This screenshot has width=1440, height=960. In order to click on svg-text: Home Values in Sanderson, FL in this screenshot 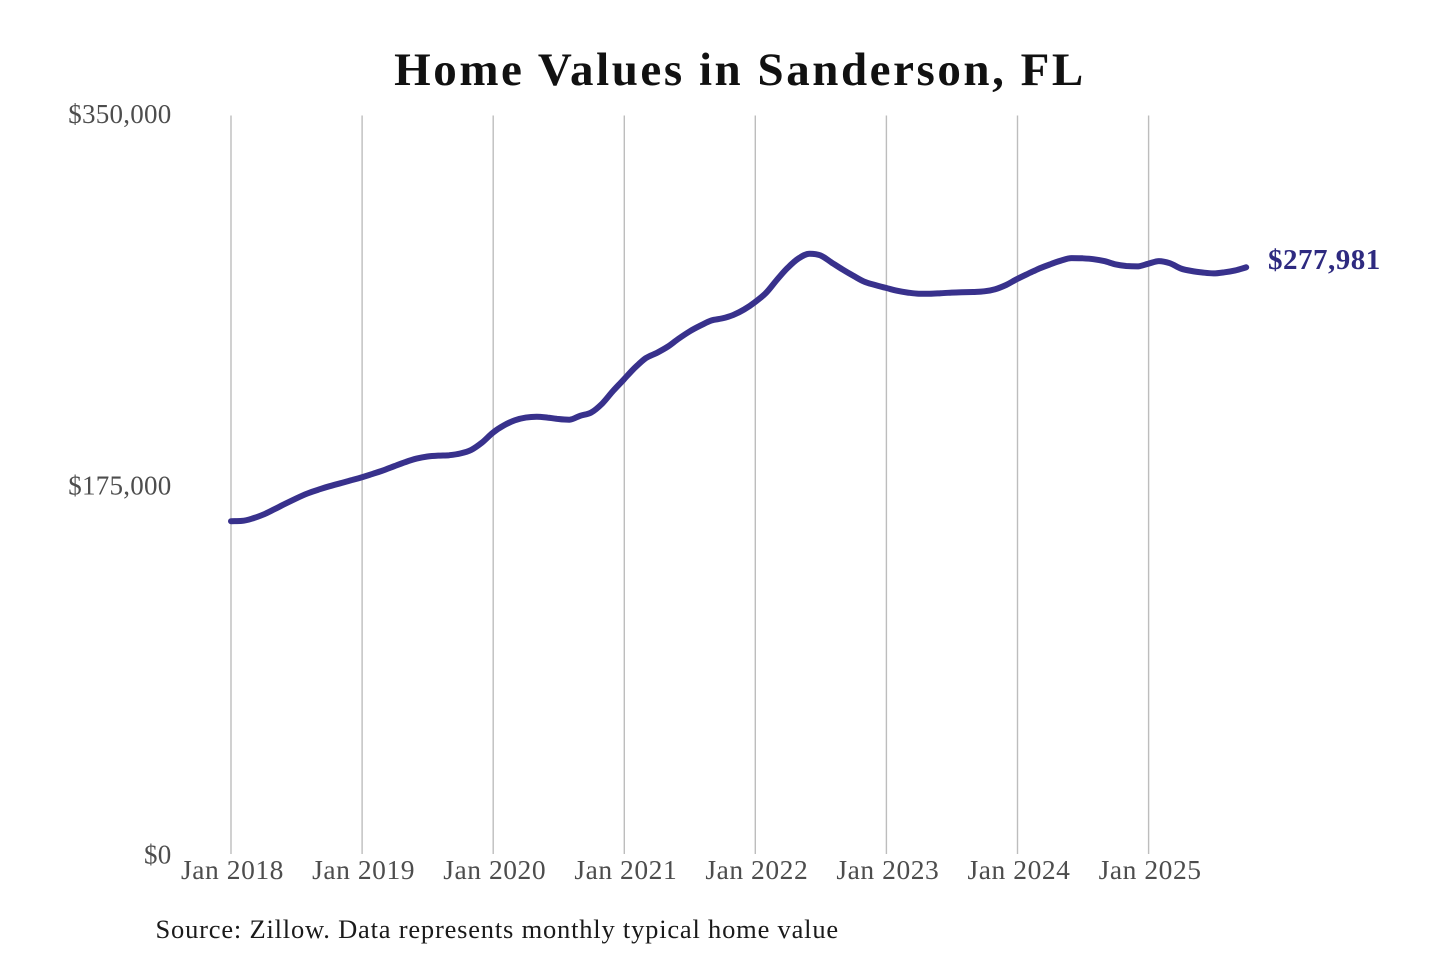, I will do `click(740, 70)`.